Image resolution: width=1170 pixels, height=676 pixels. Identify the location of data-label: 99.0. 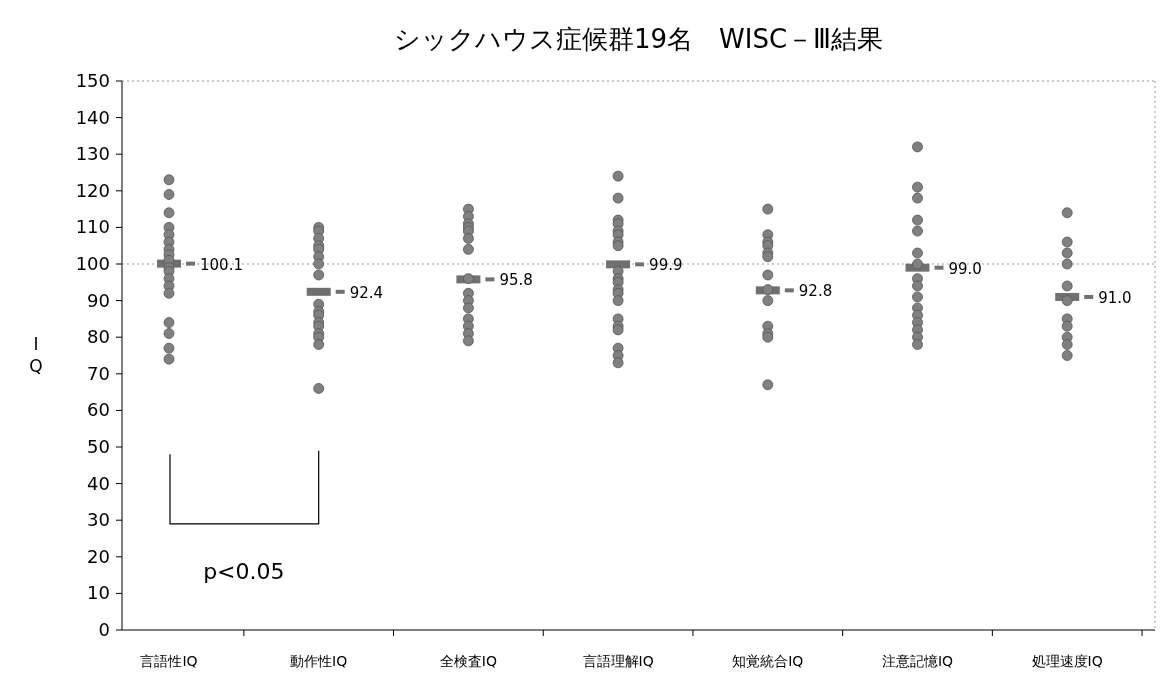
(965, 268).